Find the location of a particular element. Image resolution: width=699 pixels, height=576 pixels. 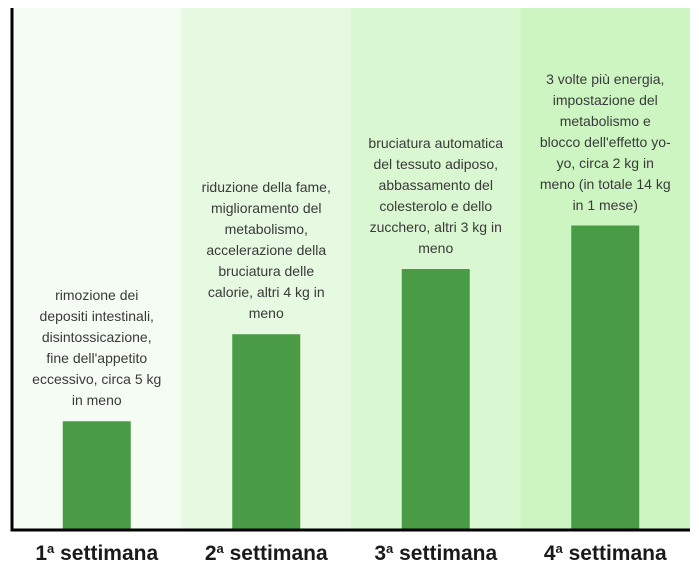

x-tick-number: 1 is located at coordinates (41, 553).